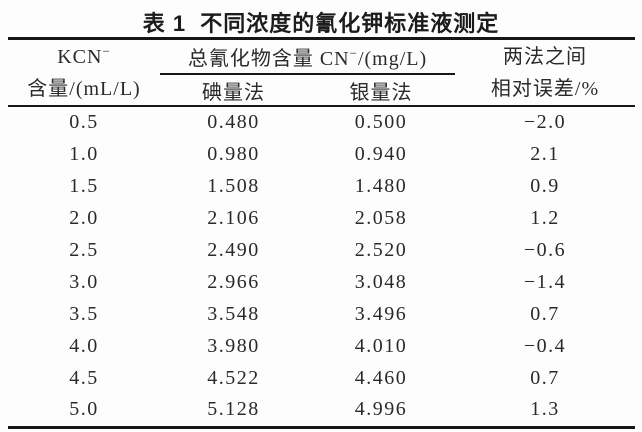  Describe the element at coordinates (545, 122) in the screenshot. I see `table-cell: −2.0` at that location.